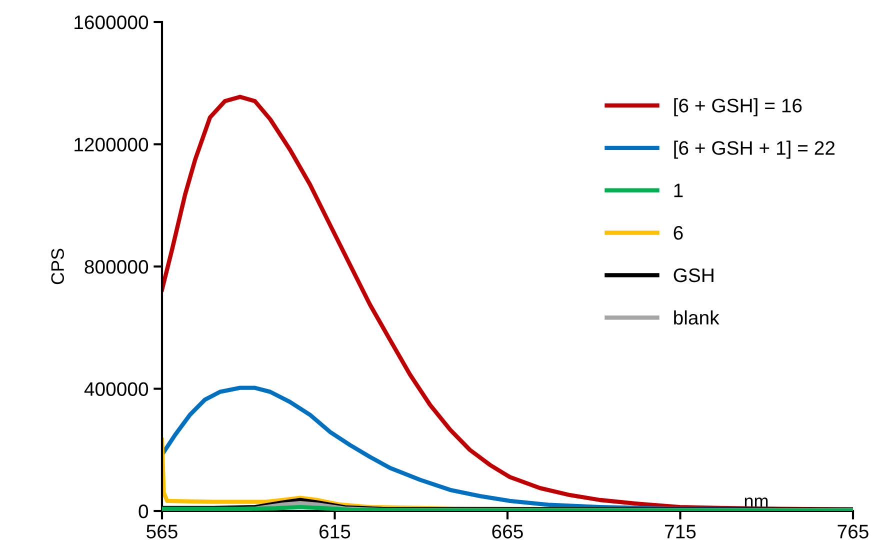 The image size is (876, 558). What do you see at coordinates (853, 531) in the screenshot?
I see `x-tick-label: 765` at bounding box center [853, 531].